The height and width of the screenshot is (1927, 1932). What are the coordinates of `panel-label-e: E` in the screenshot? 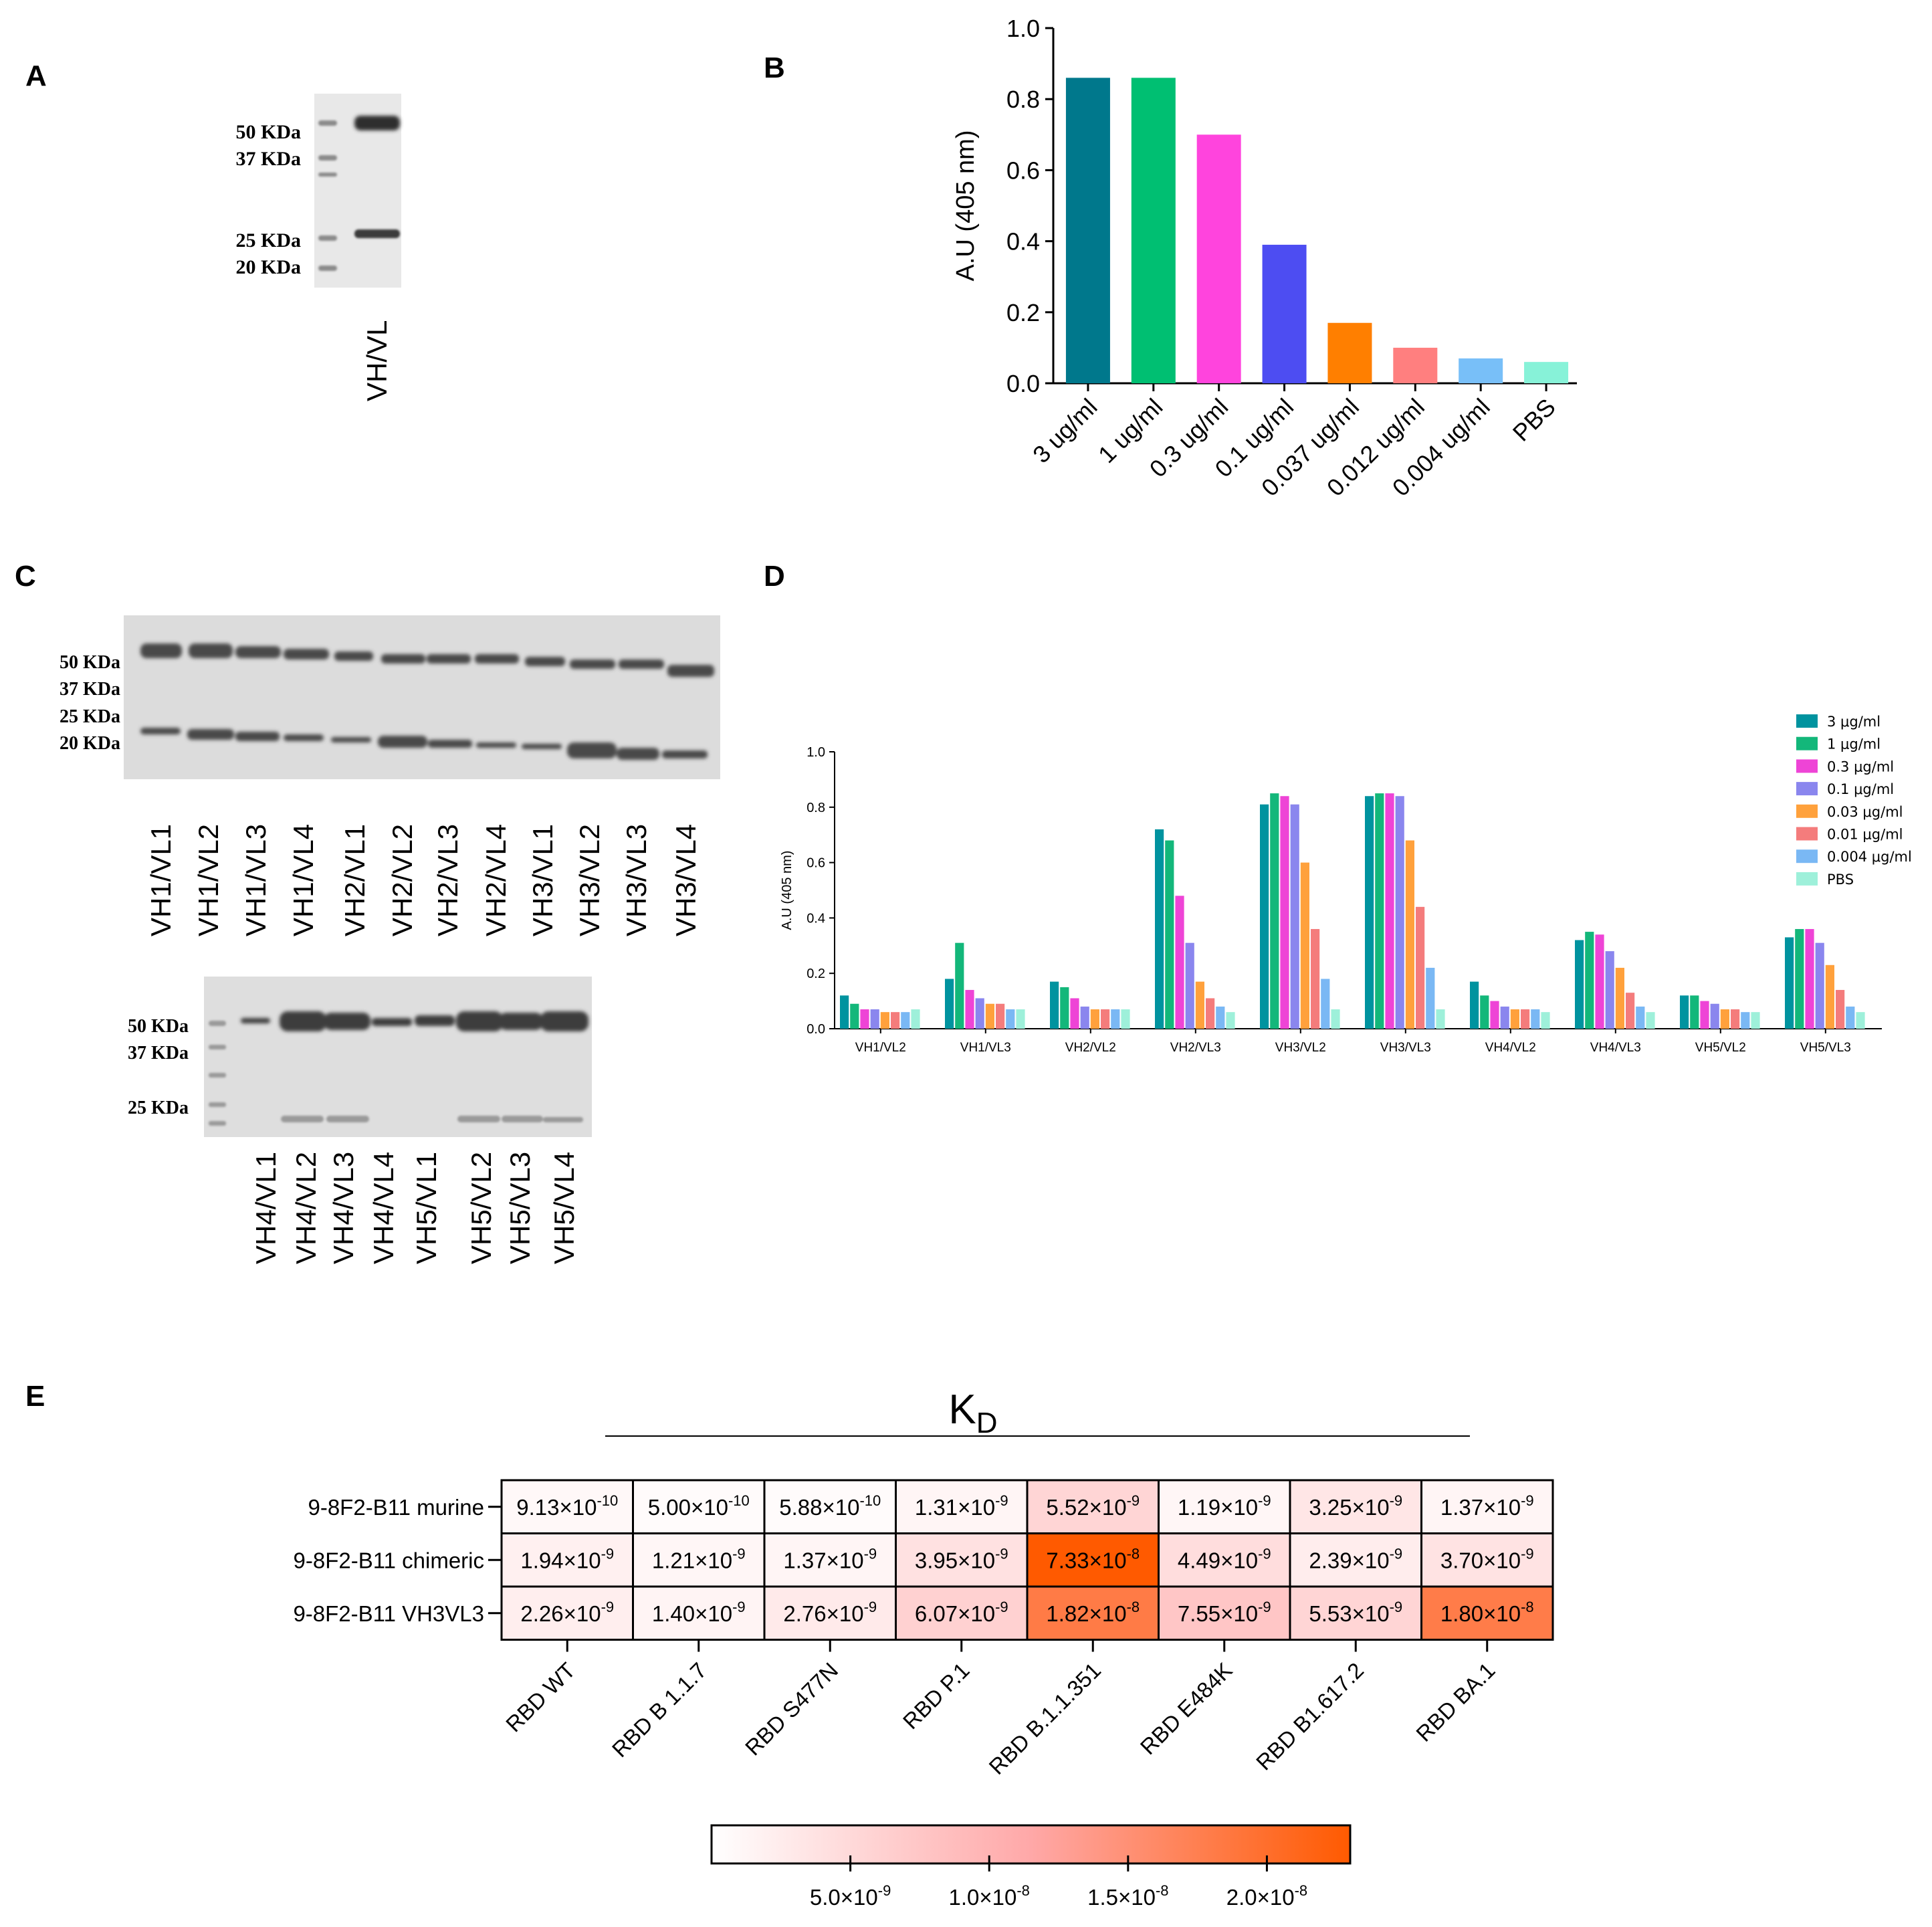 It's located at (35, 1397).